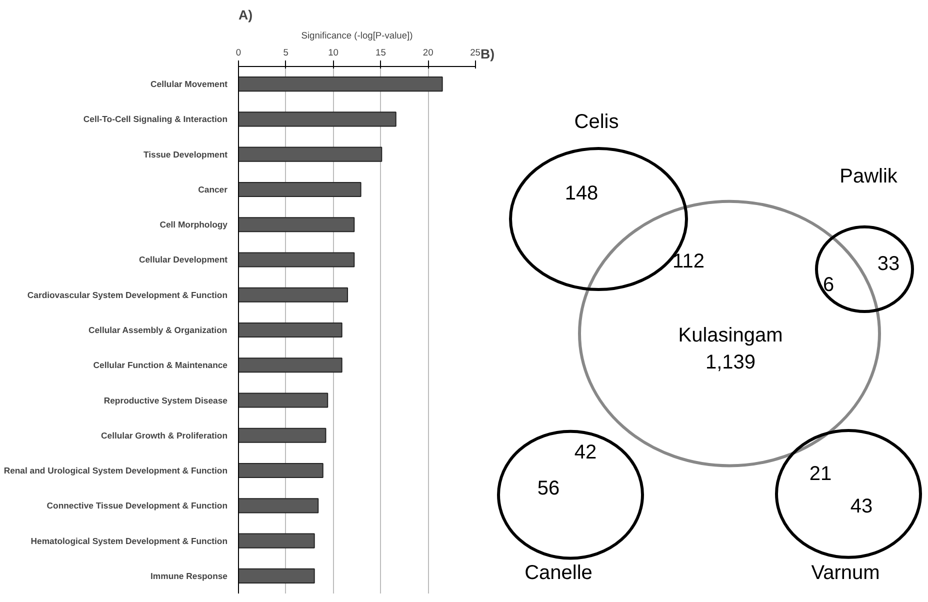  I want to click on y-tick-label: Hematological System Development & Function, so click(129, 541).